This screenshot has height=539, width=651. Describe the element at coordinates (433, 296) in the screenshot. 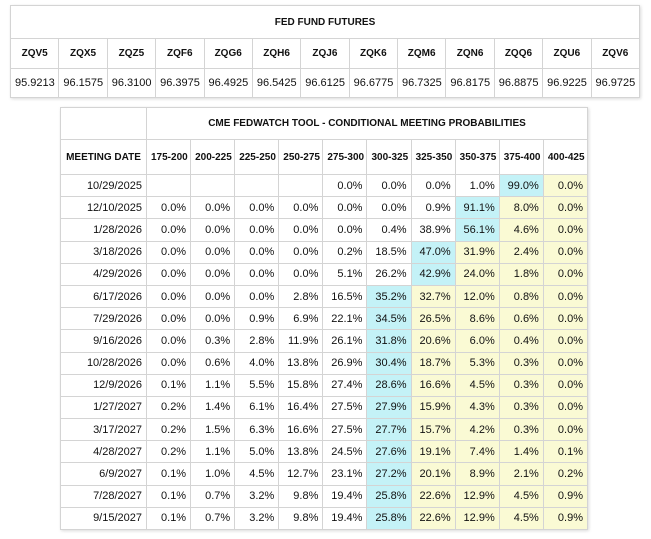

I see `probability: 32.7%` at that location.